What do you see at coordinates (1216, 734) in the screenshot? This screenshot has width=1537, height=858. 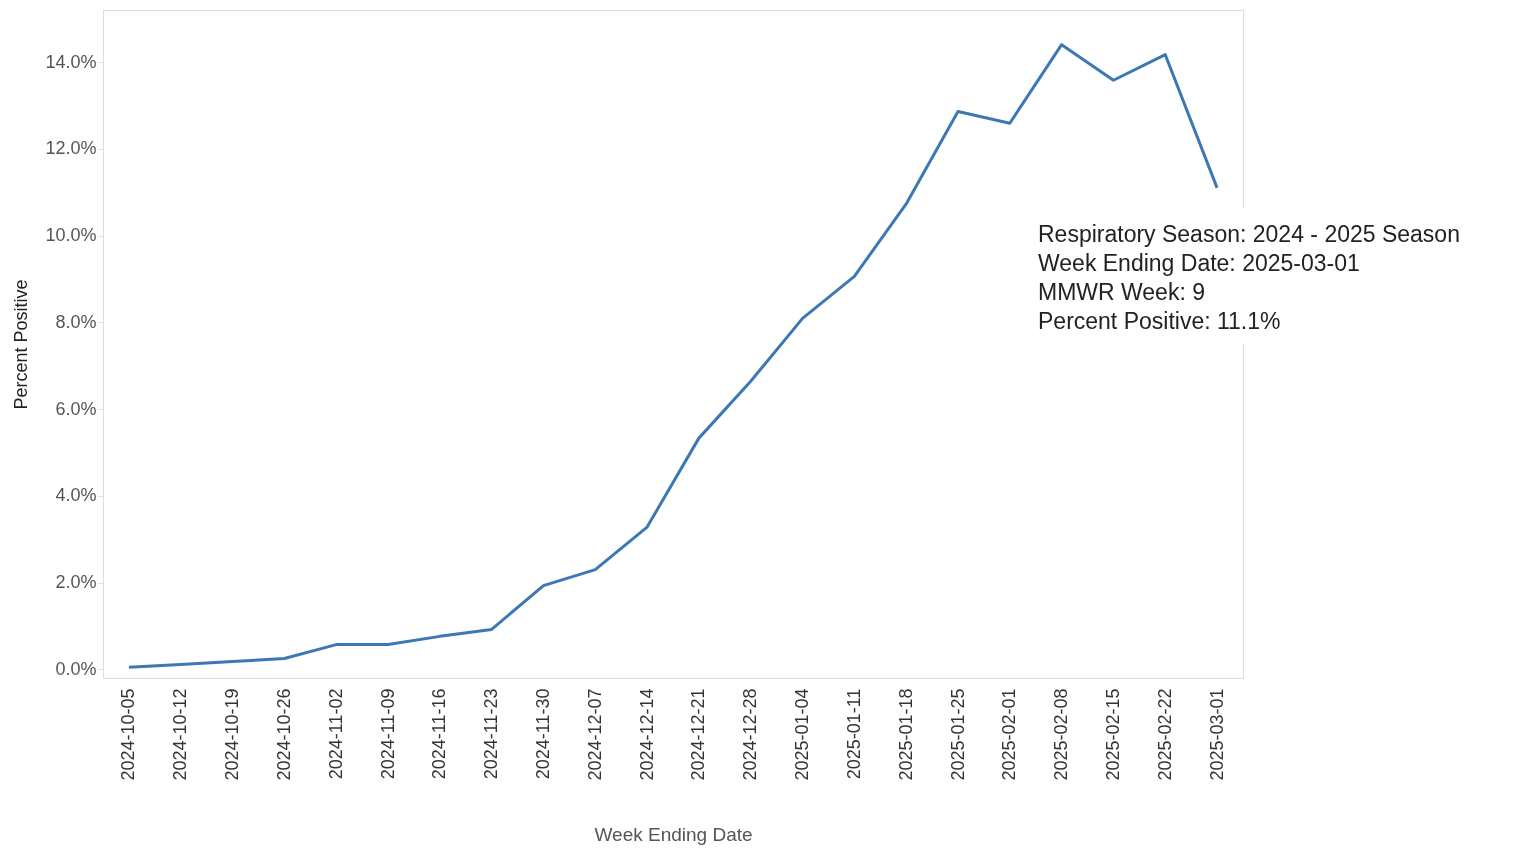 I see `x-tick-label: 2025-03-01` at bounding box center [1216, 734].